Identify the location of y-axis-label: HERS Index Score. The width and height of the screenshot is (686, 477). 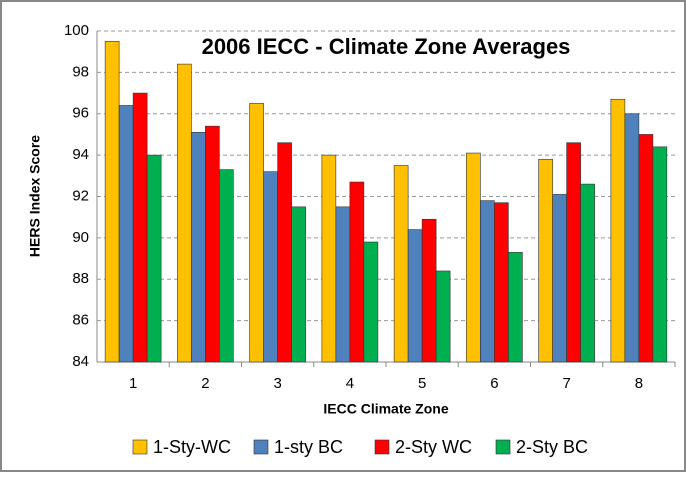
(35, 196).